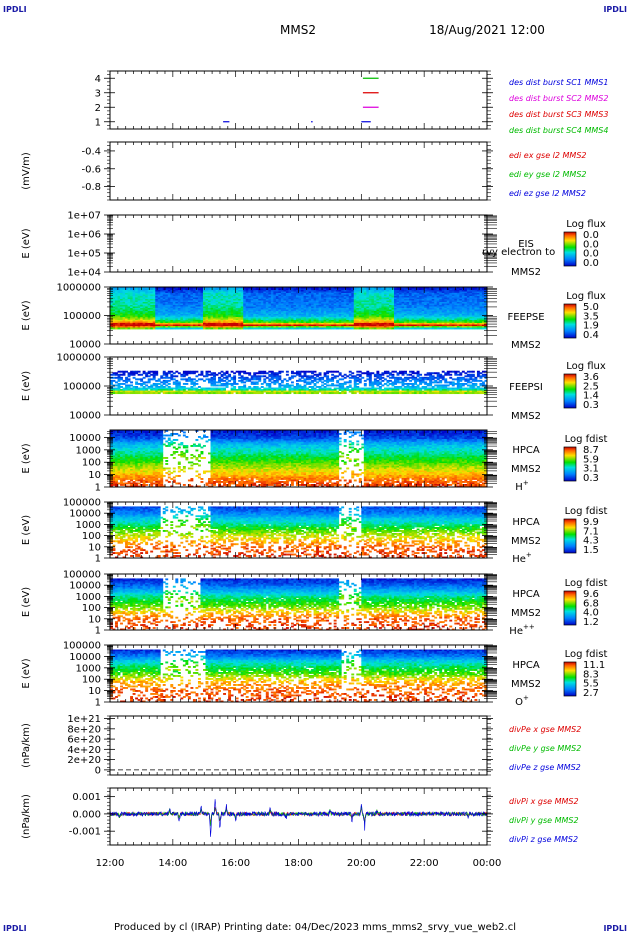 Image resolution: width=630 pixels, height=934 pixels. I want to click on colorbar, so click(570, 249).